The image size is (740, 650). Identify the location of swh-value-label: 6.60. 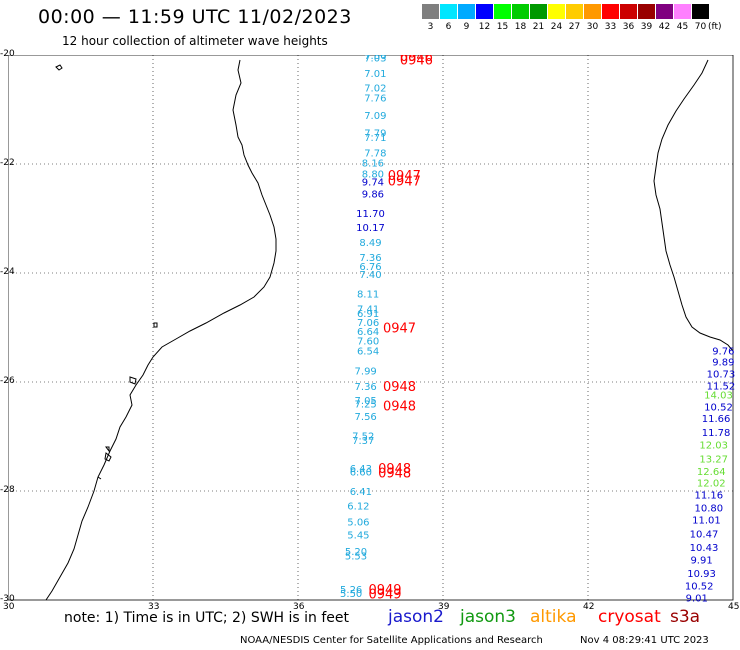
(361, 472).